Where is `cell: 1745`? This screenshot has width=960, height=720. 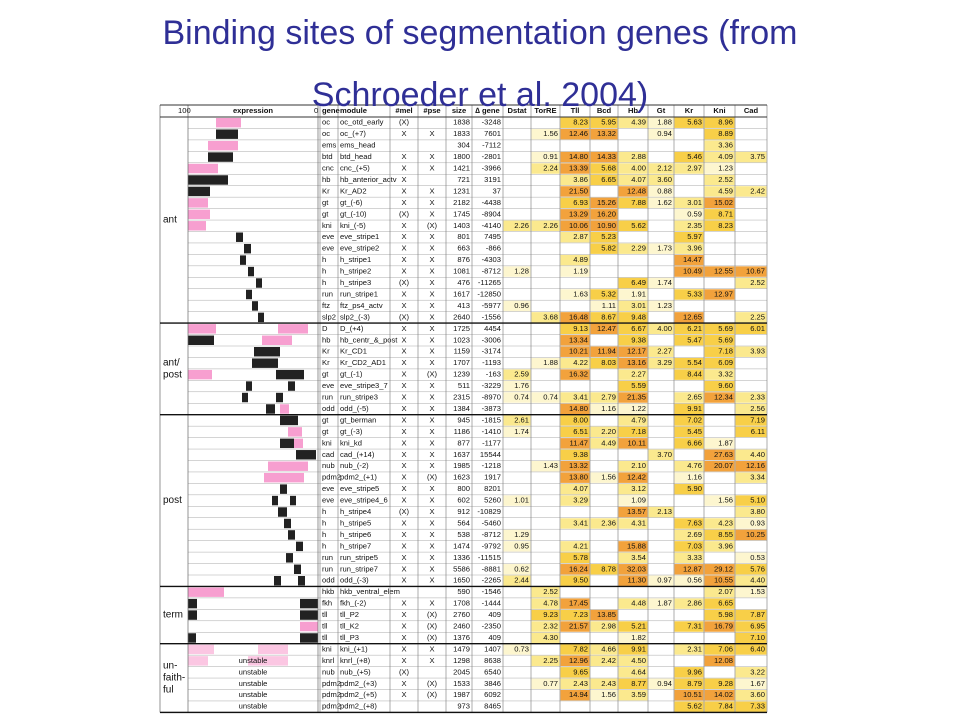
cell: 1745 is located at coordinates (461, 213).